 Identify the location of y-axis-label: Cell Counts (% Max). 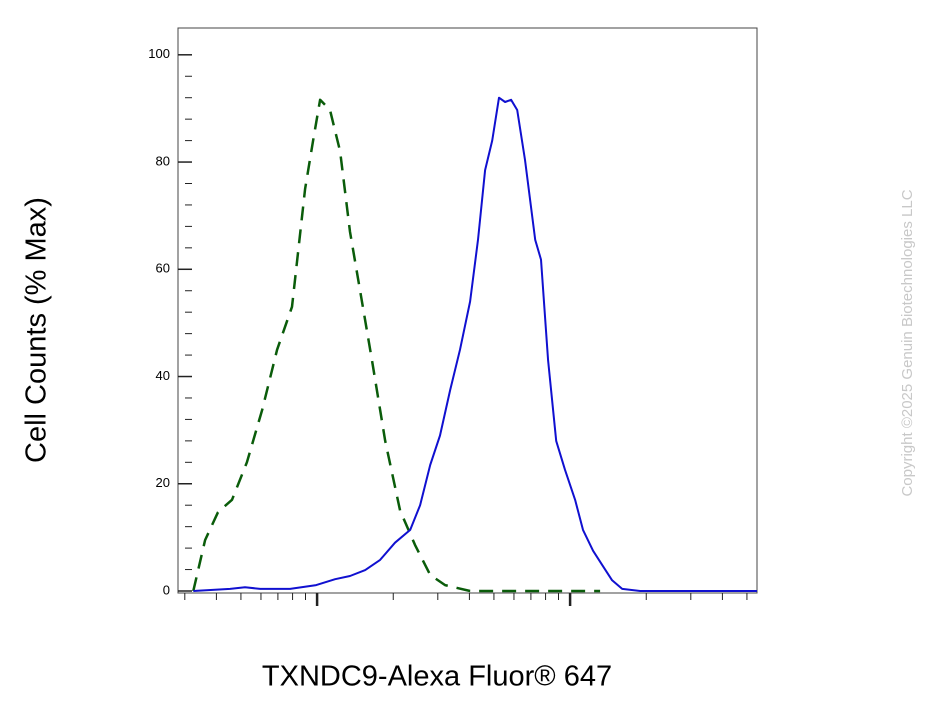
(37, 330).